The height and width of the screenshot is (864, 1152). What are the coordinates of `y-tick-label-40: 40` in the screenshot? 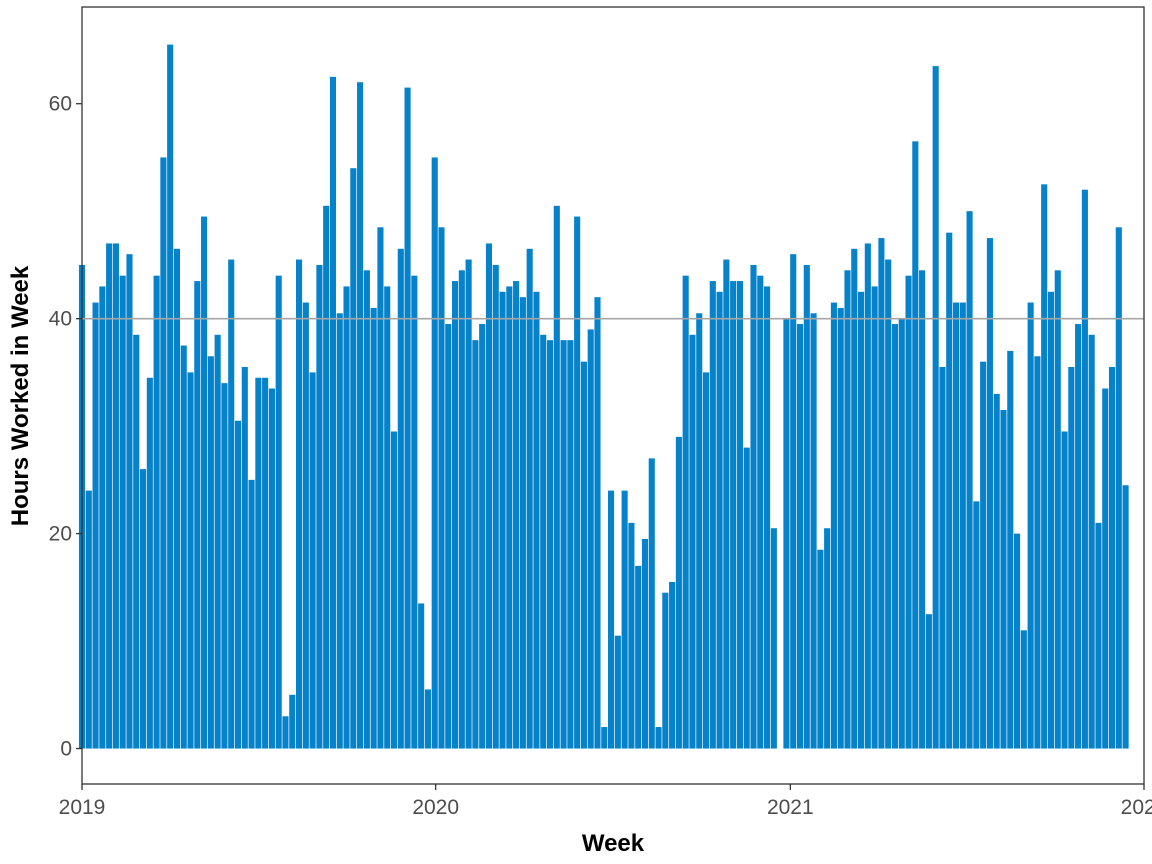 It's located at (60, 319).